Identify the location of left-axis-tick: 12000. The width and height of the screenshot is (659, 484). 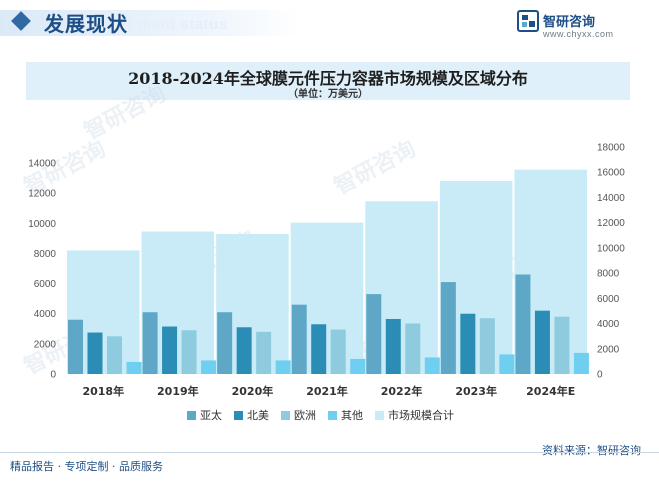
(42, 194).